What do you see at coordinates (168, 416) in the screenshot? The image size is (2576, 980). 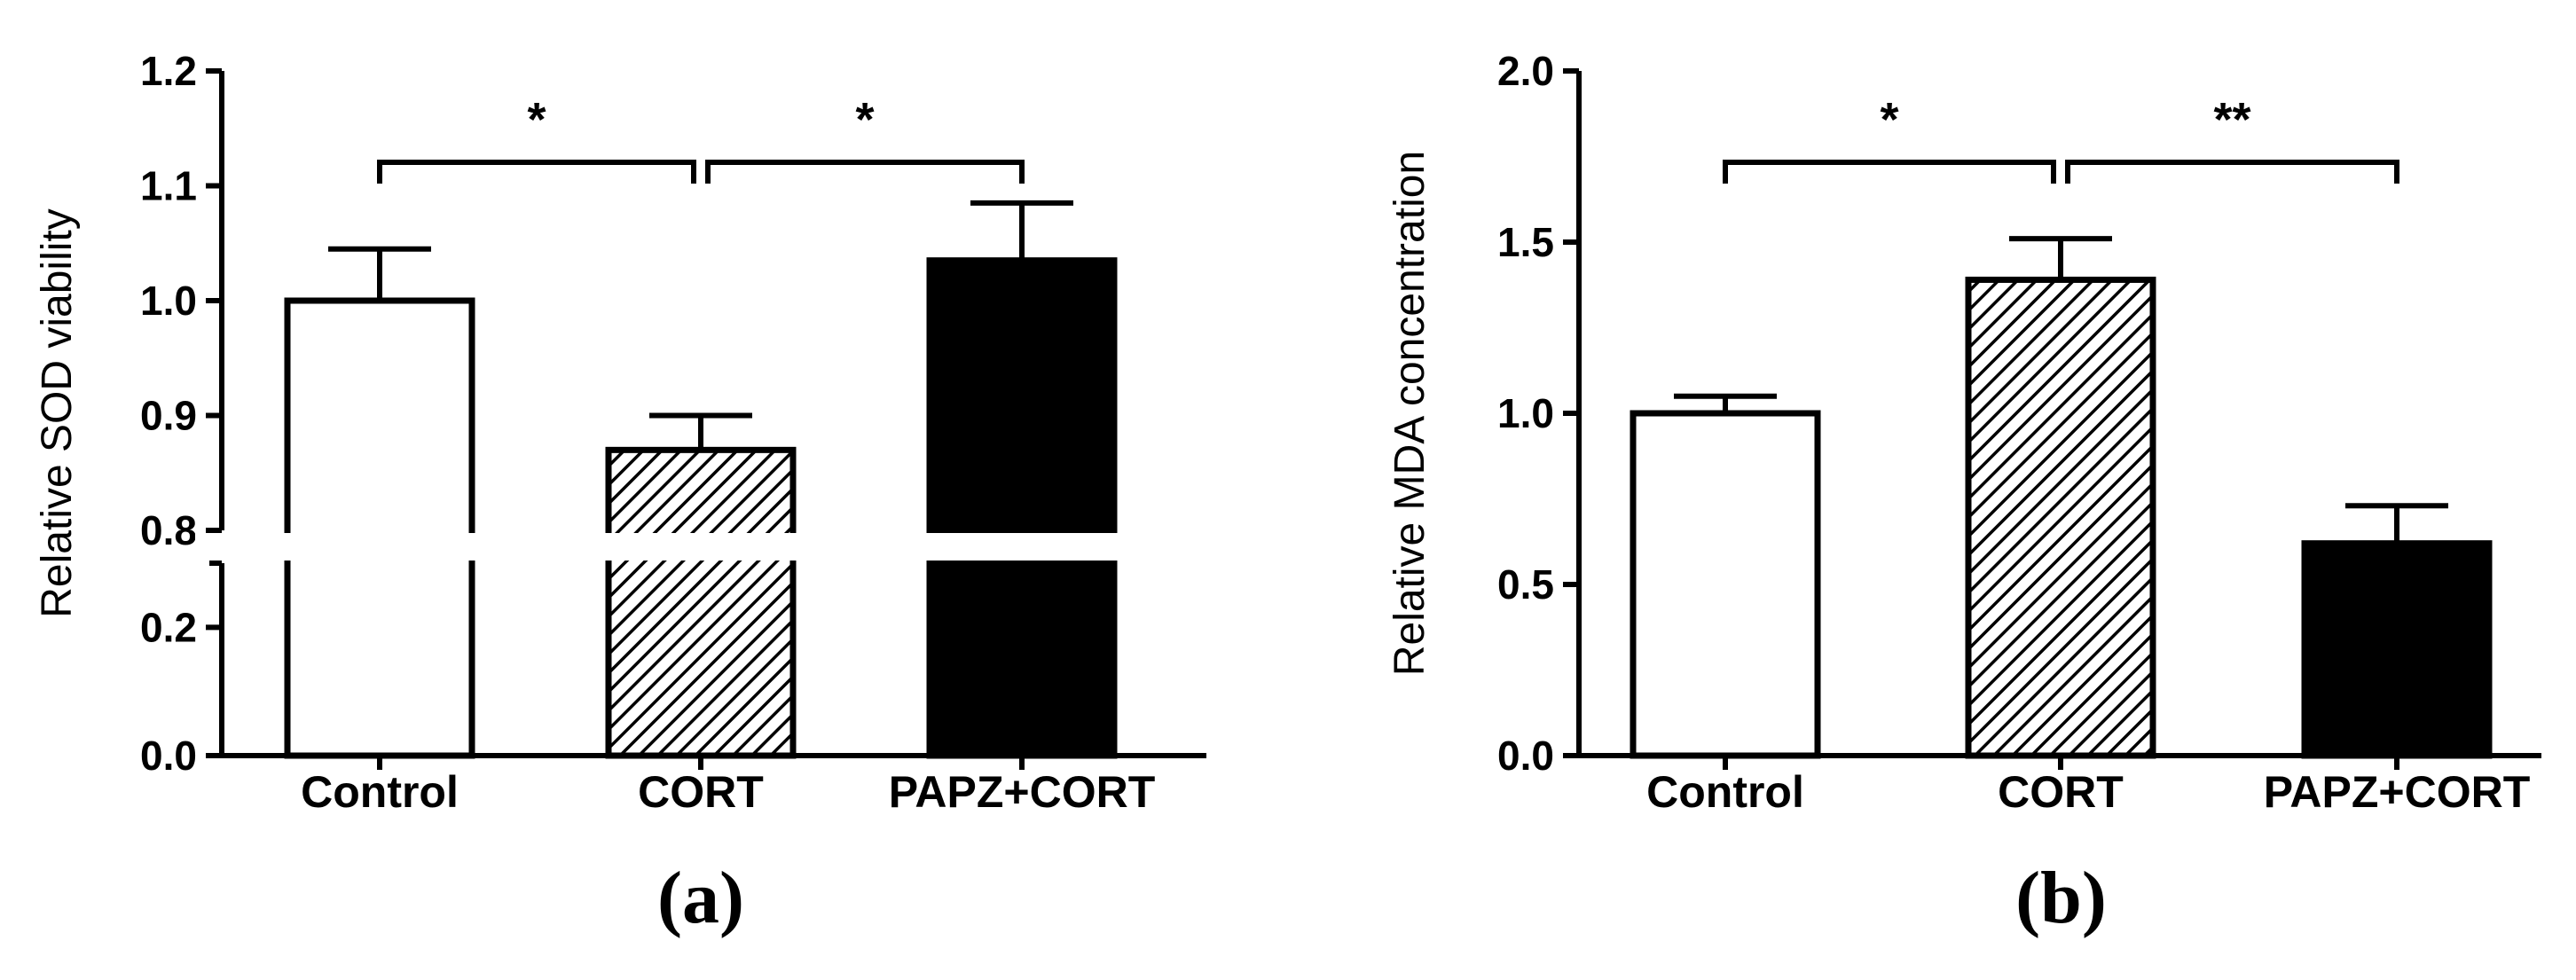 I see `y-tick-label: 0.9` at bounding box center [168, 416].